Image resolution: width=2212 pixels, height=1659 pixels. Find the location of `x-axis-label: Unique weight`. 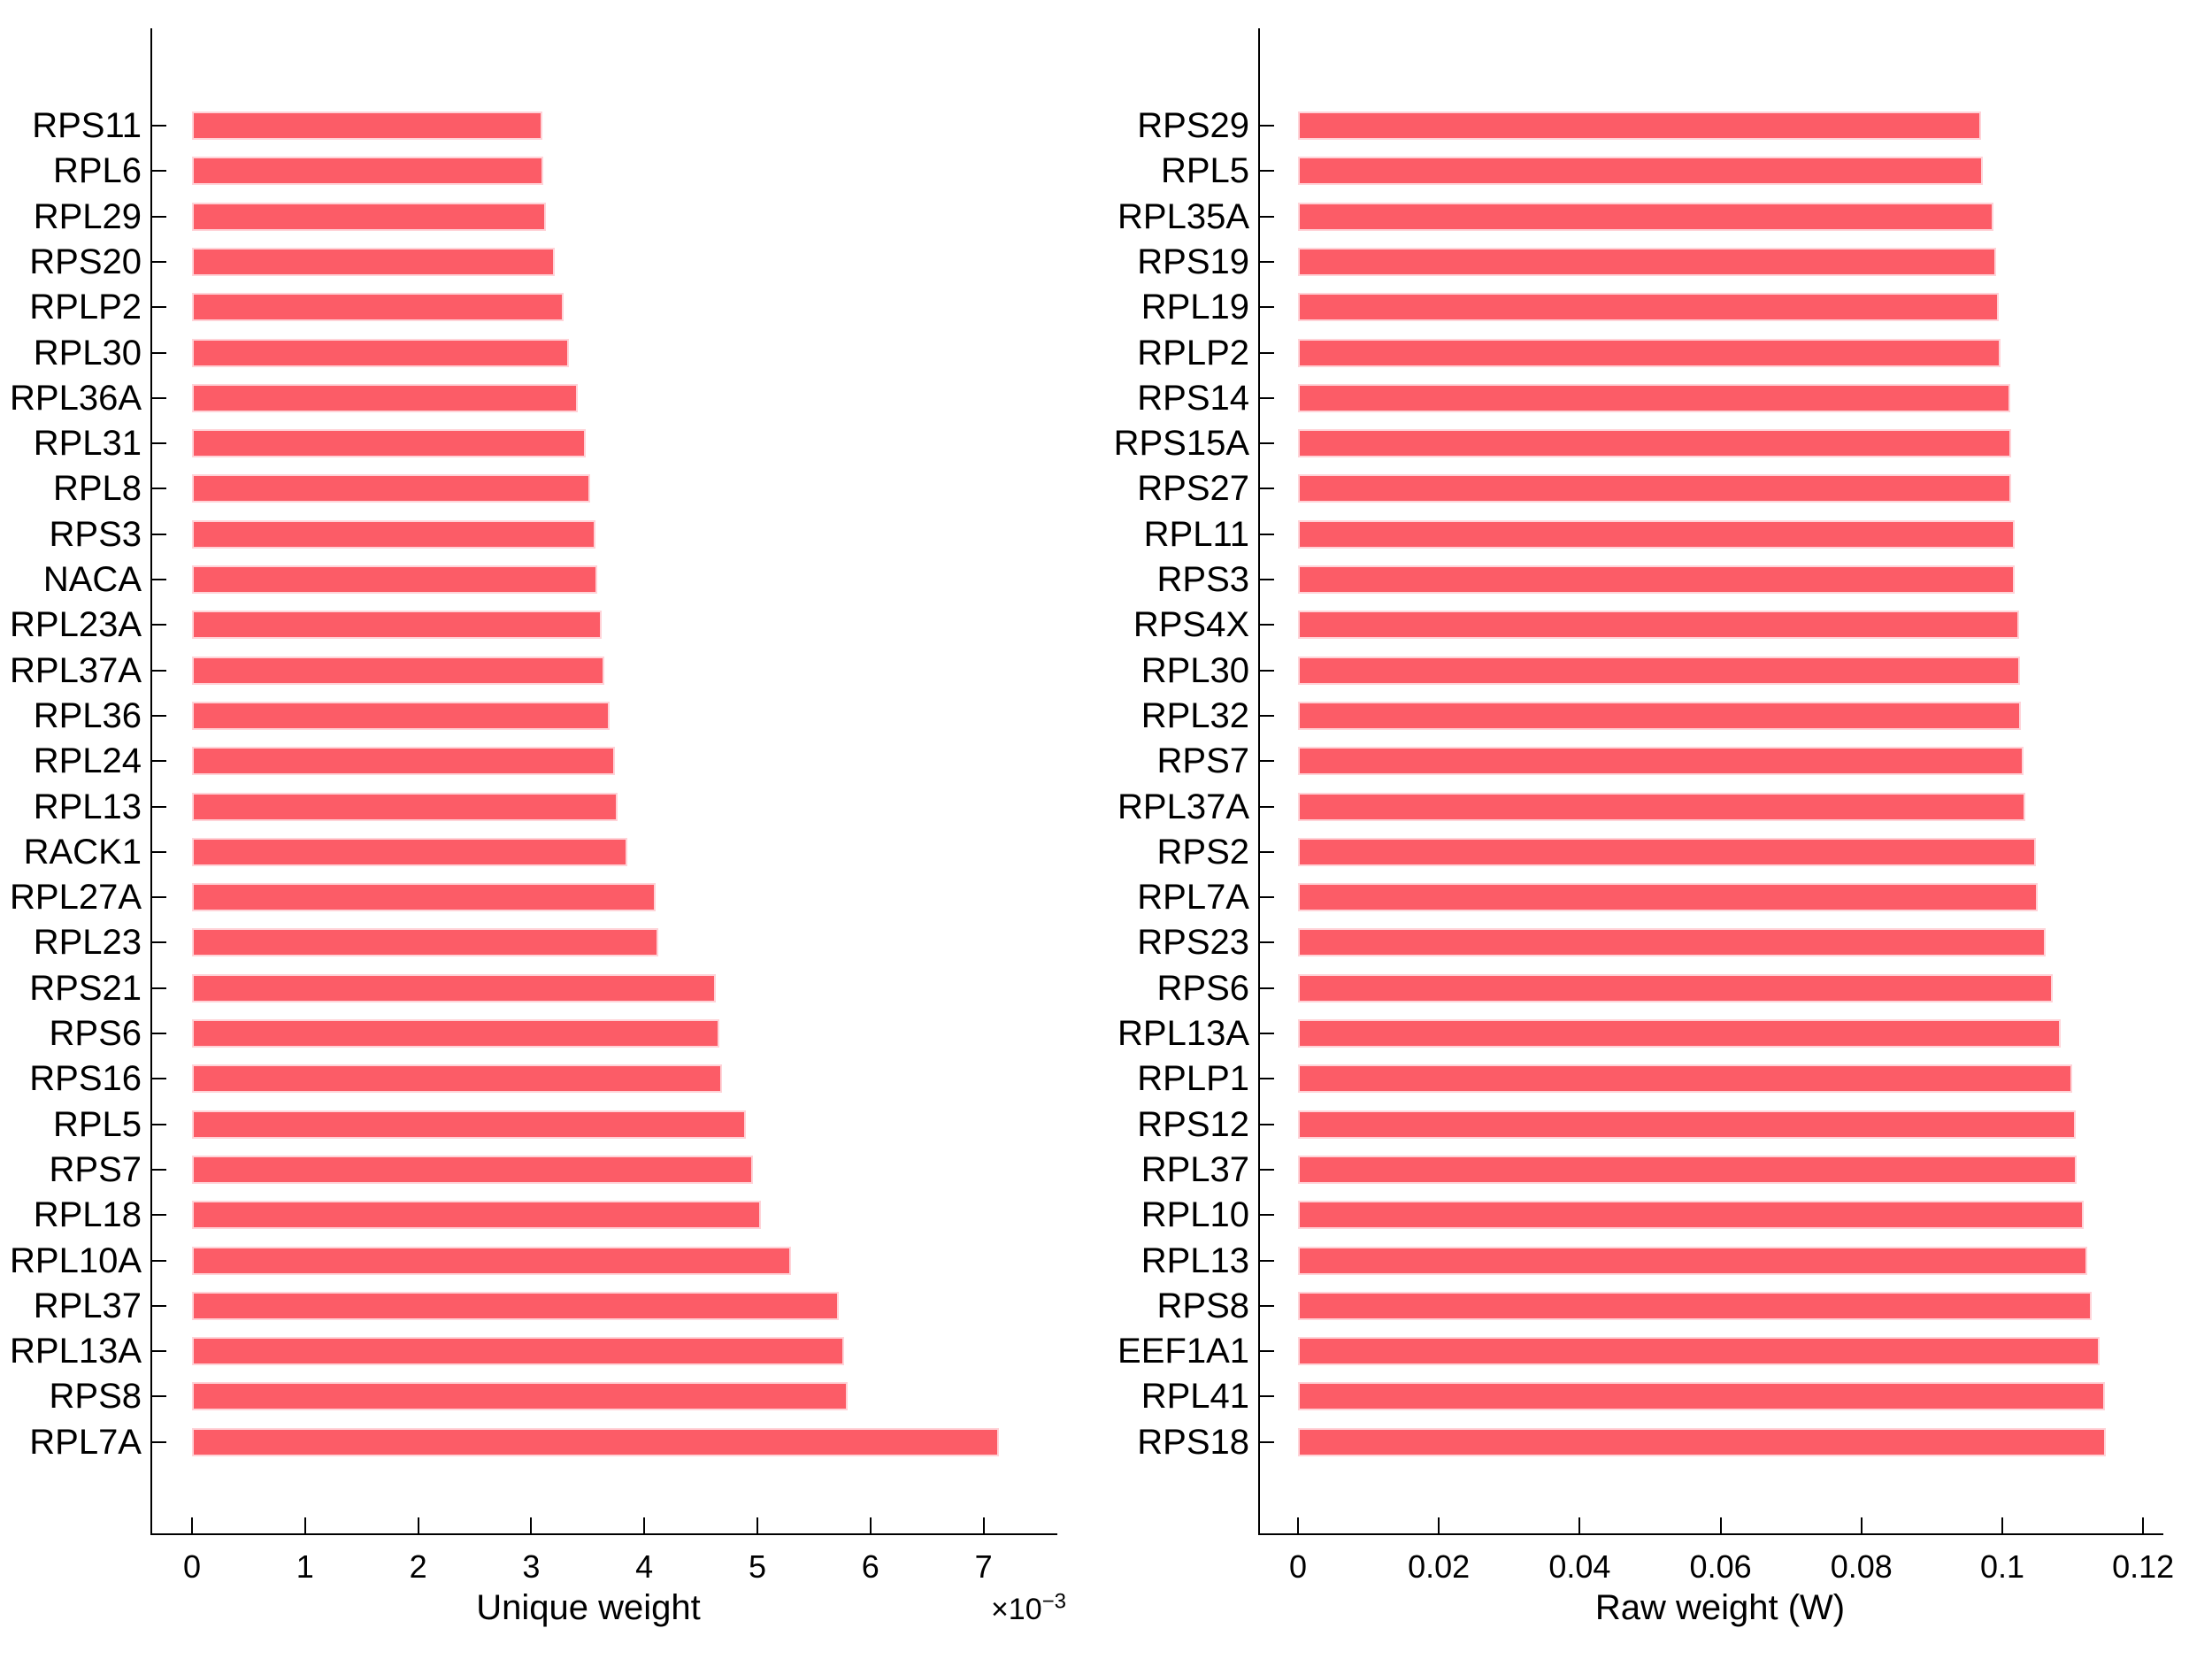

x-axis-label: Unique weight is located at coordinates (588, 1608).